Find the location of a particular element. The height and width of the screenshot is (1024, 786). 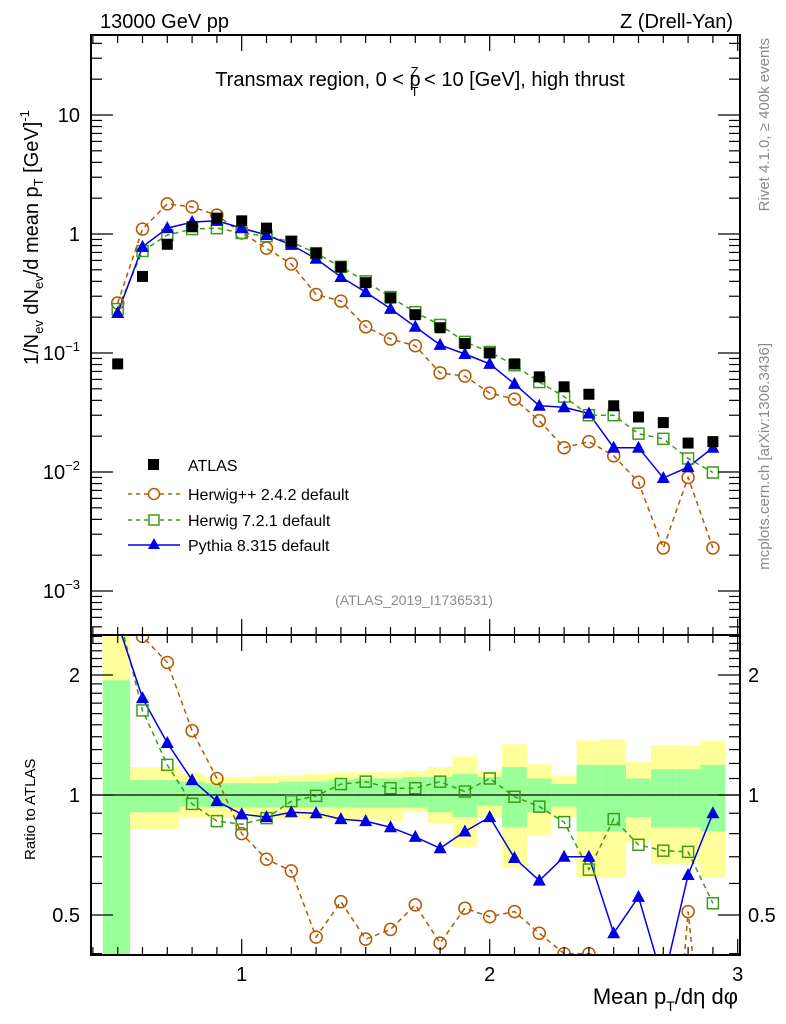

tick-exp: −3 is located at coordinates (72, 584).